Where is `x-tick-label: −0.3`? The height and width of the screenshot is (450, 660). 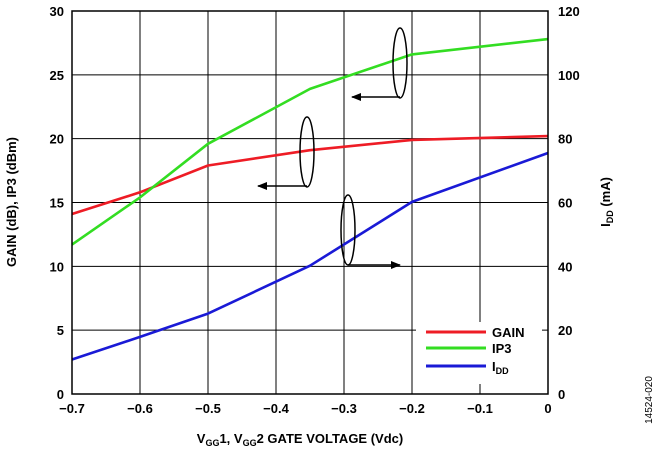
x-tick-label: −0.3 is located at coordinates (344, 408).